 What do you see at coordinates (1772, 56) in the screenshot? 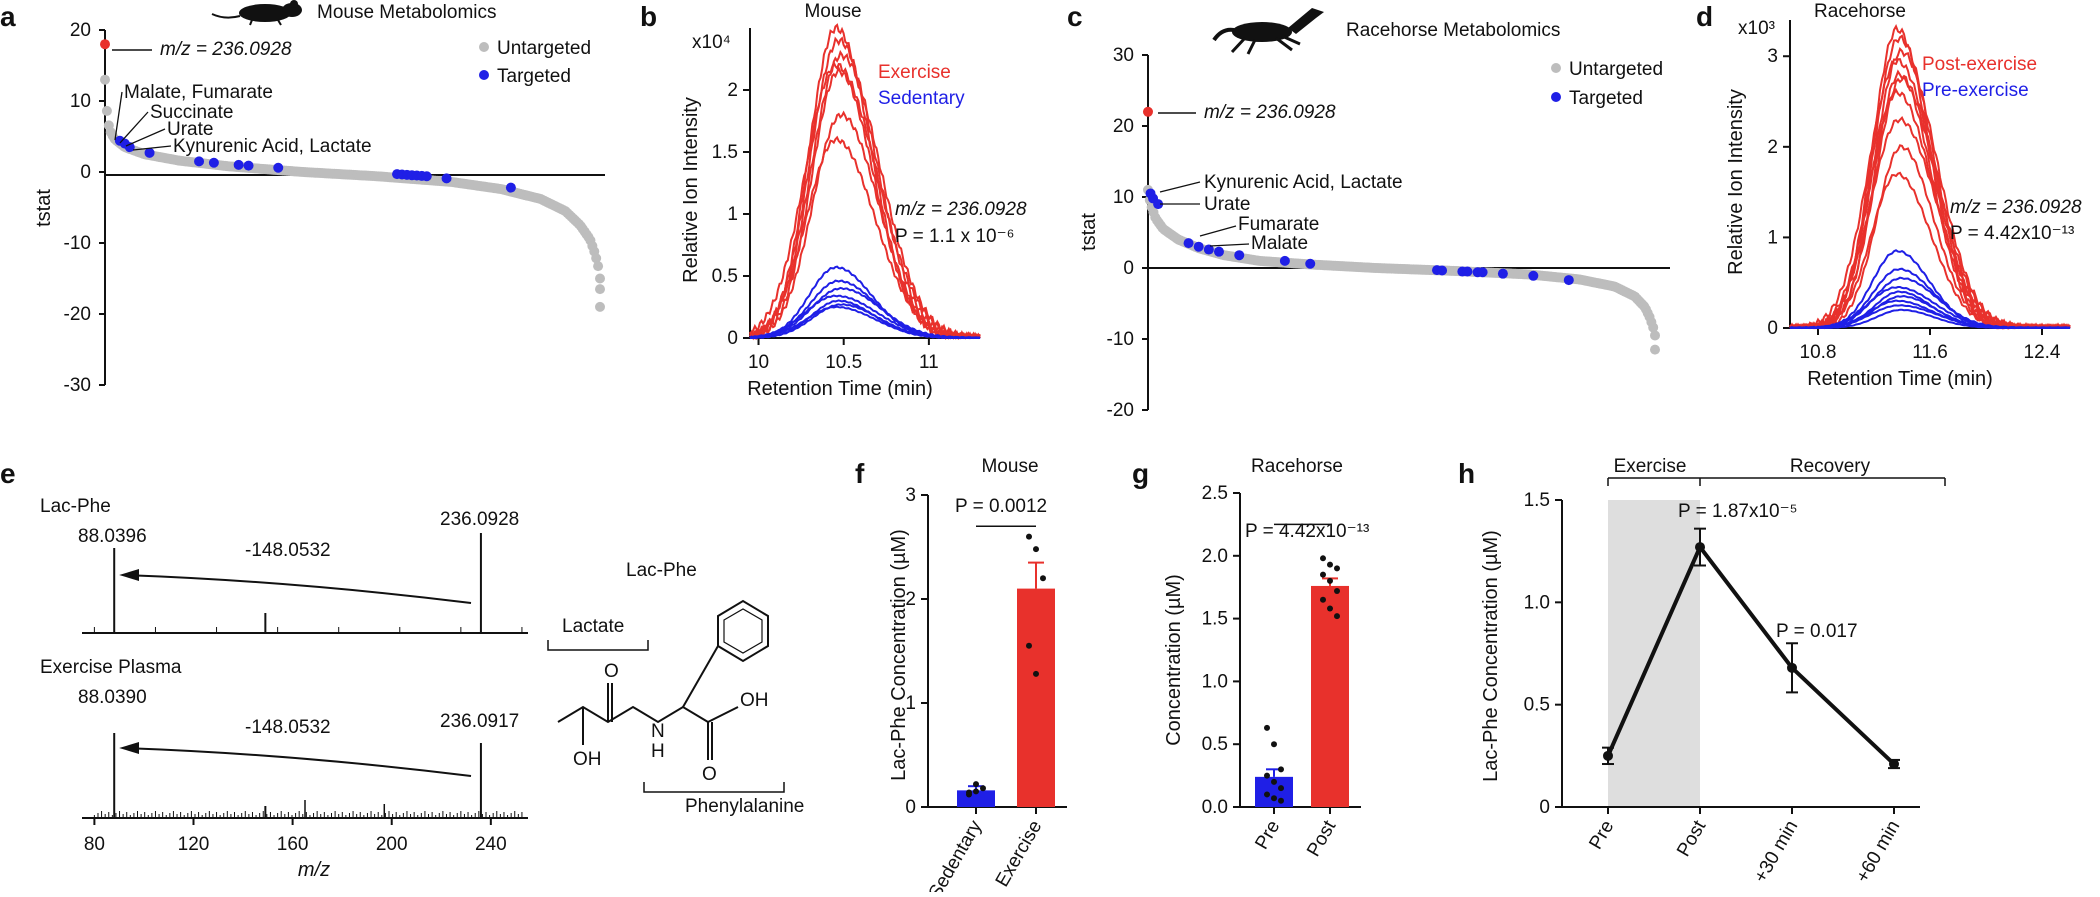
I see `y-tick-label: 3` at bounding box center [1772, 56].